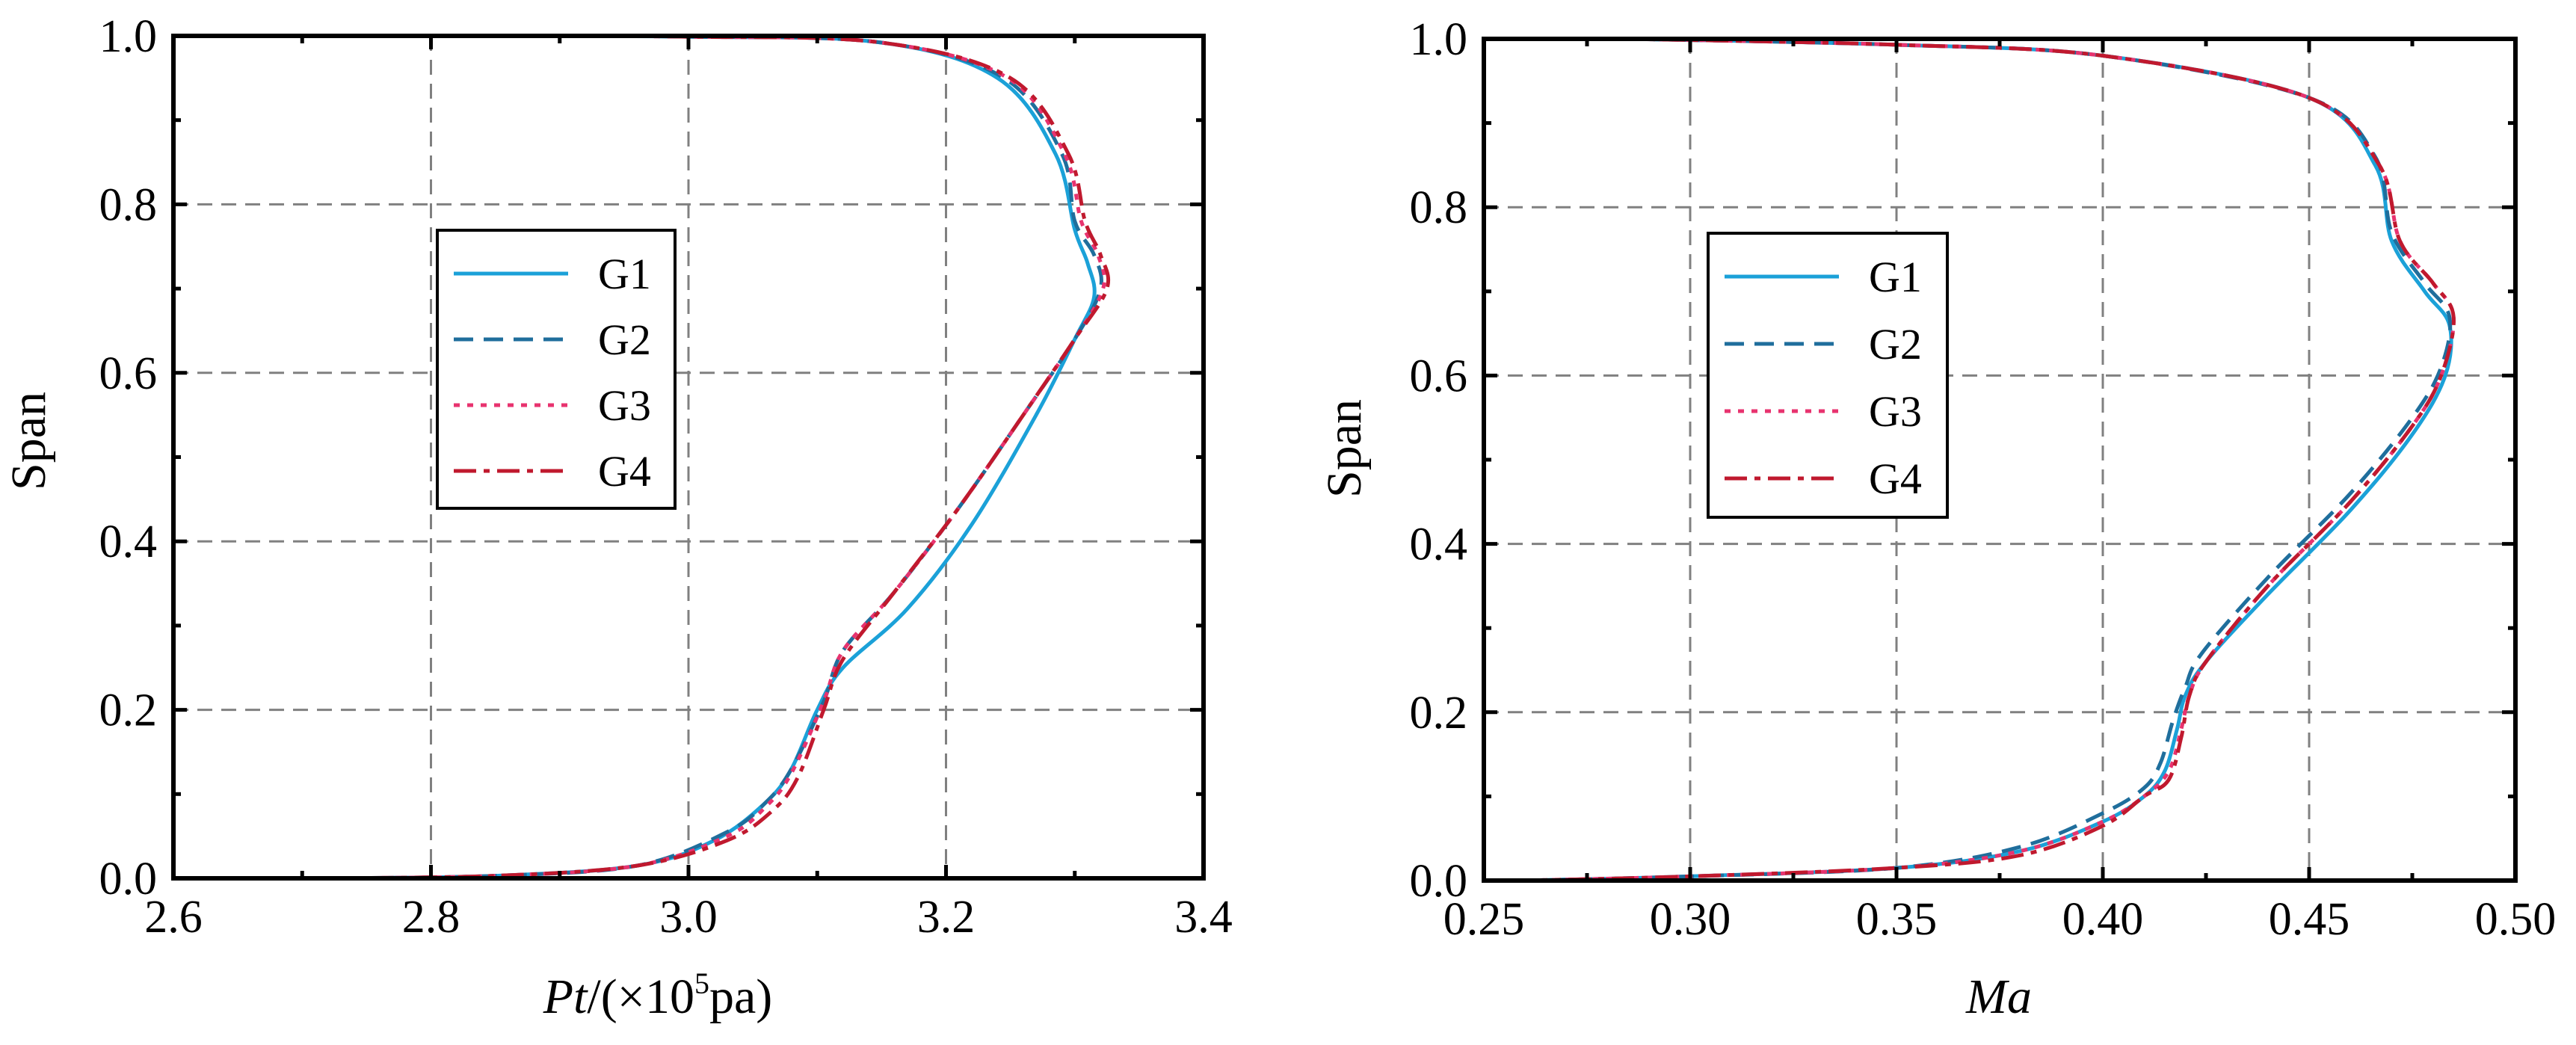  What do you see at coordinates (2516, 919) in the screenshot?
I see `x-tick-label: 0.50` at bounding box center [2516, 919].